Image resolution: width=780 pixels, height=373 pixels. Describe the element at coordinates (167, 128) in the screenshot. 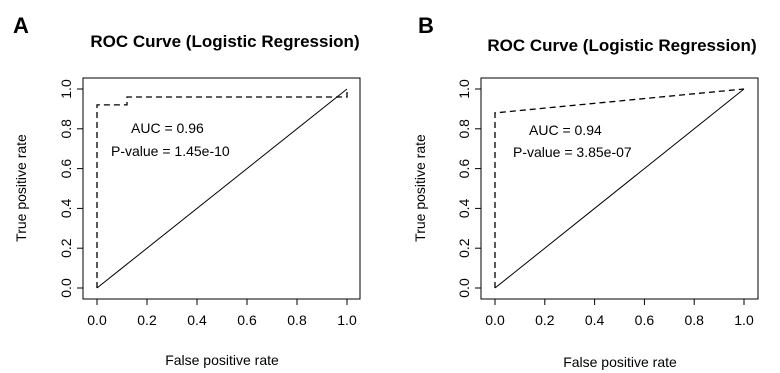

I see `auc-annotation: AUC = 0.96` at that location.